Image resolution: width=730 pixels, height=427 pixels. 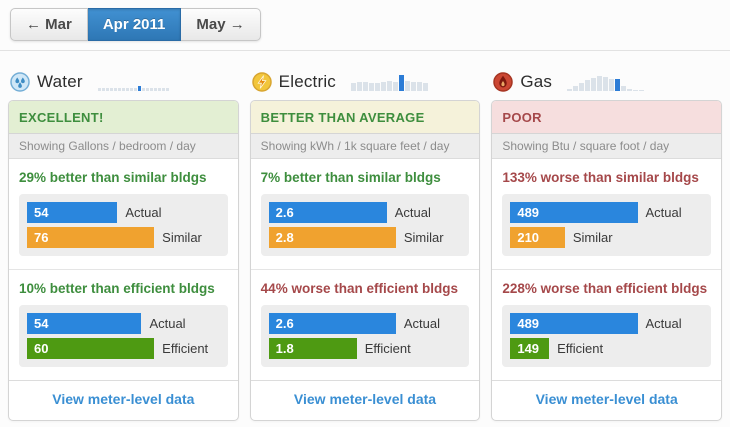 I want to click on prev-month-button: ← Mar, so click(x=49, y=24).